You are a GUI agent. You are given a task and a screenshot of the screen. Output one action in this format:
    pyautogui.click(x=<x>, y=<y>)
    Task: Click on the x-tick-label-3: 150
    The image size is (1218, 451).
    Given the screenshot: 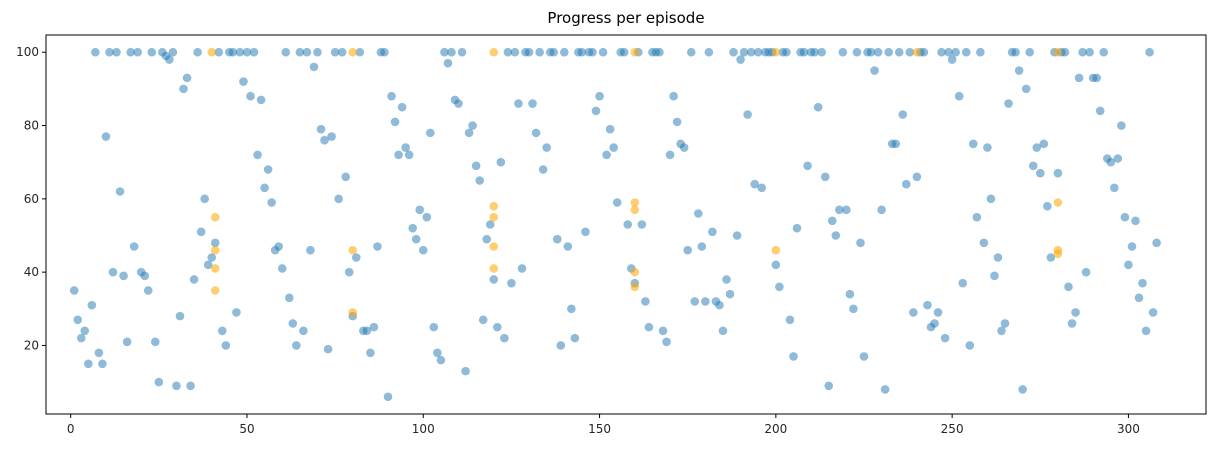 What is the action you would take?
    pyautogui.click(x=599, y=429)
    